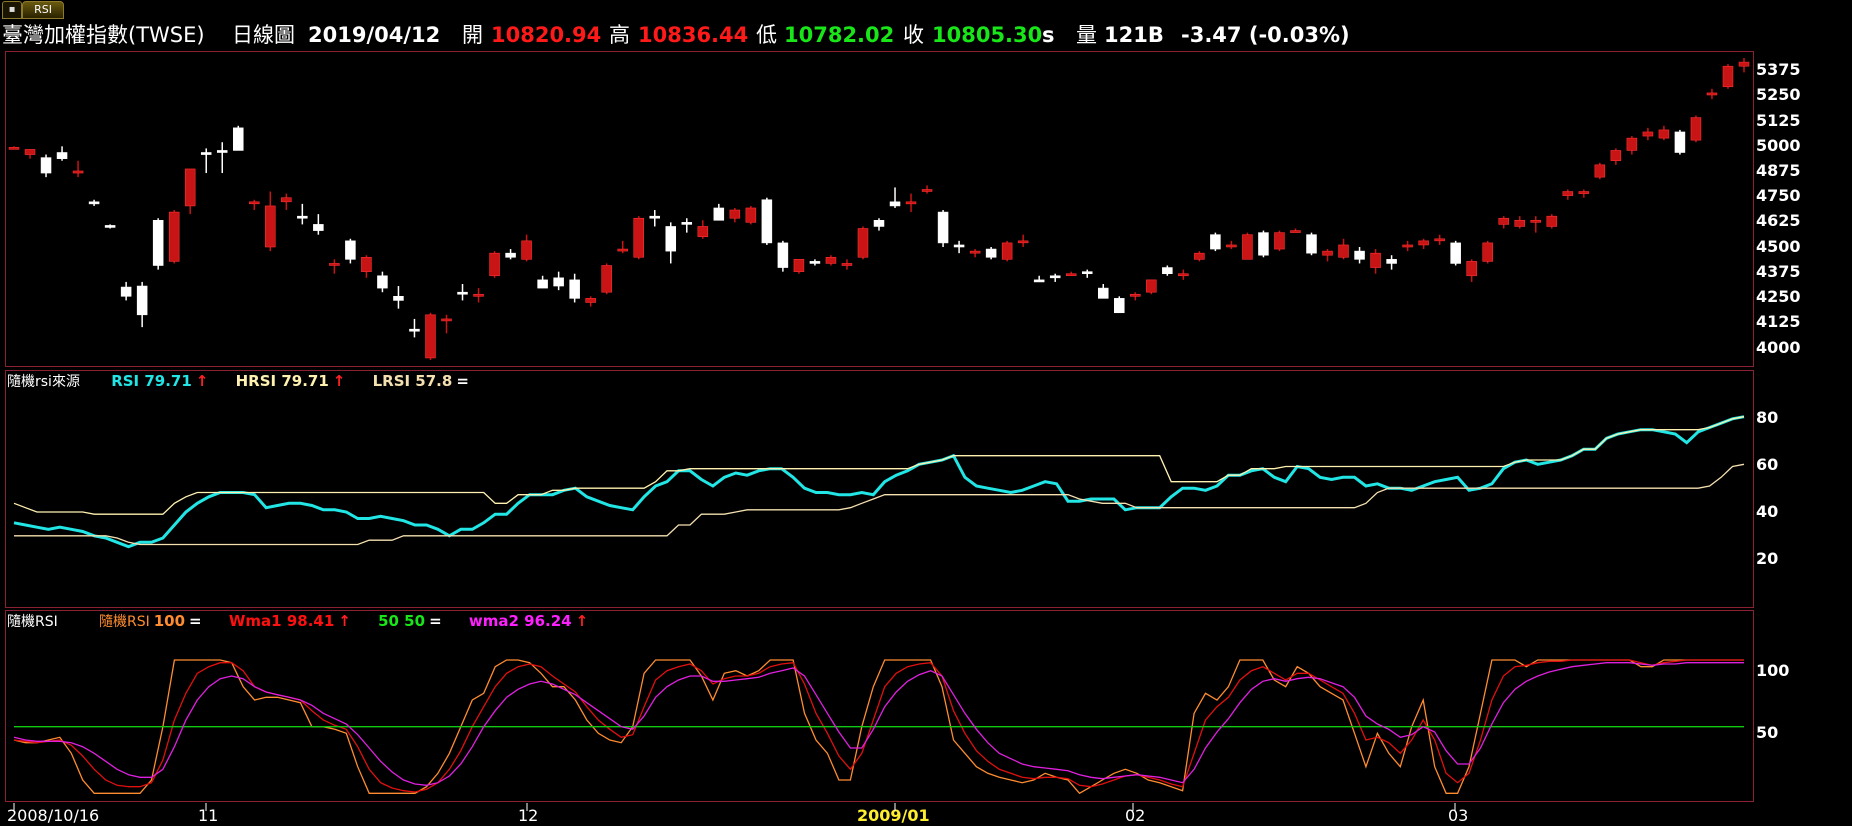  I want to click on open-label: 開, so click(472, 35).